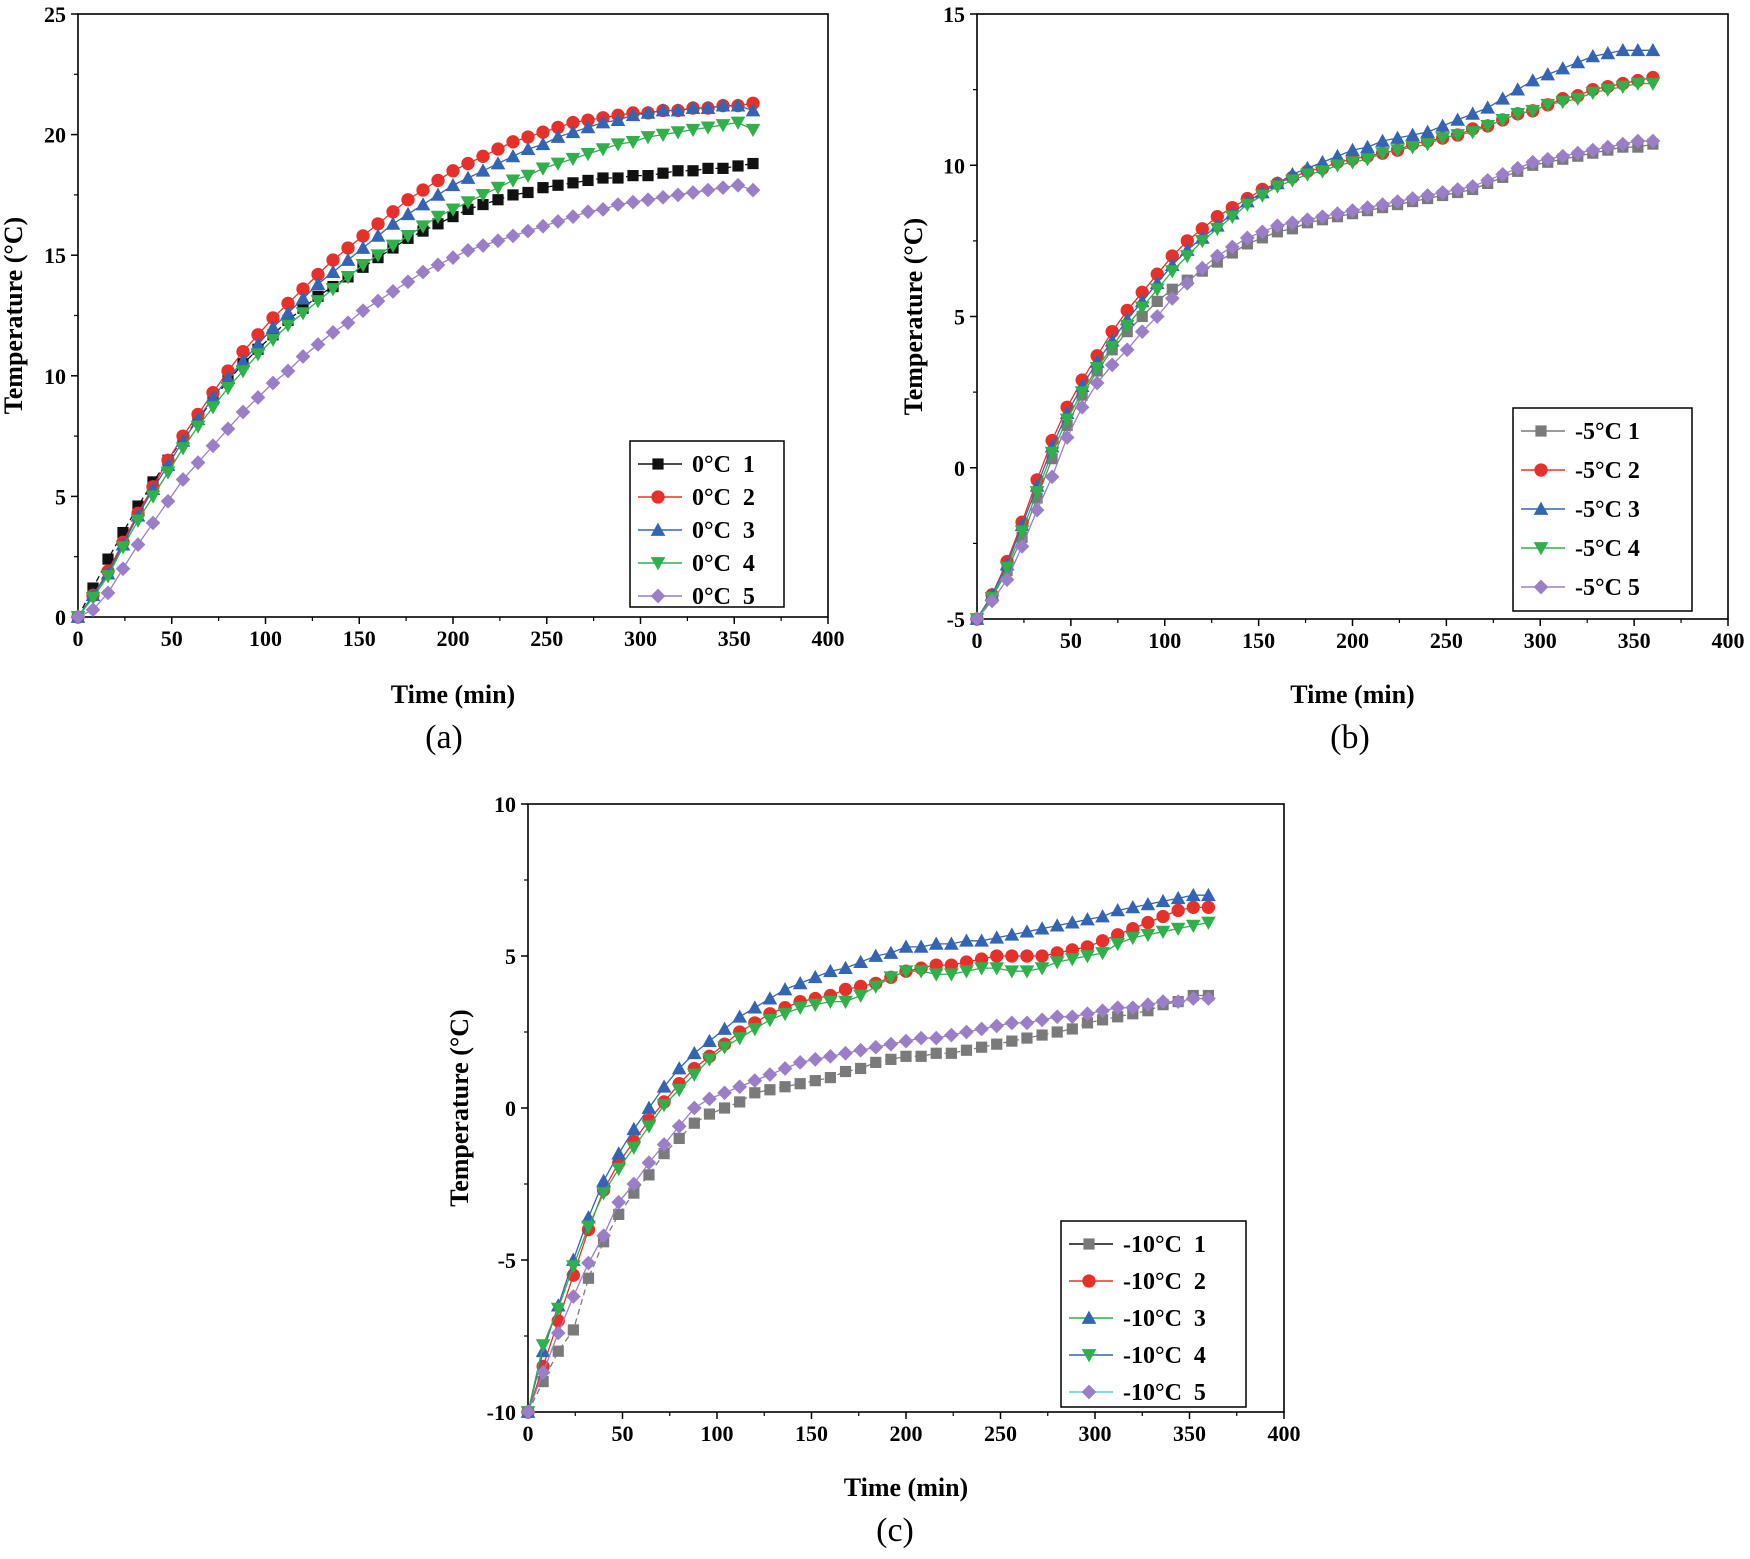 This screenshot has width=1750, height=1559. Describe the element at coordinates (1352, 640) in the screenshot. I see `x-tick-label: 200` at that location.